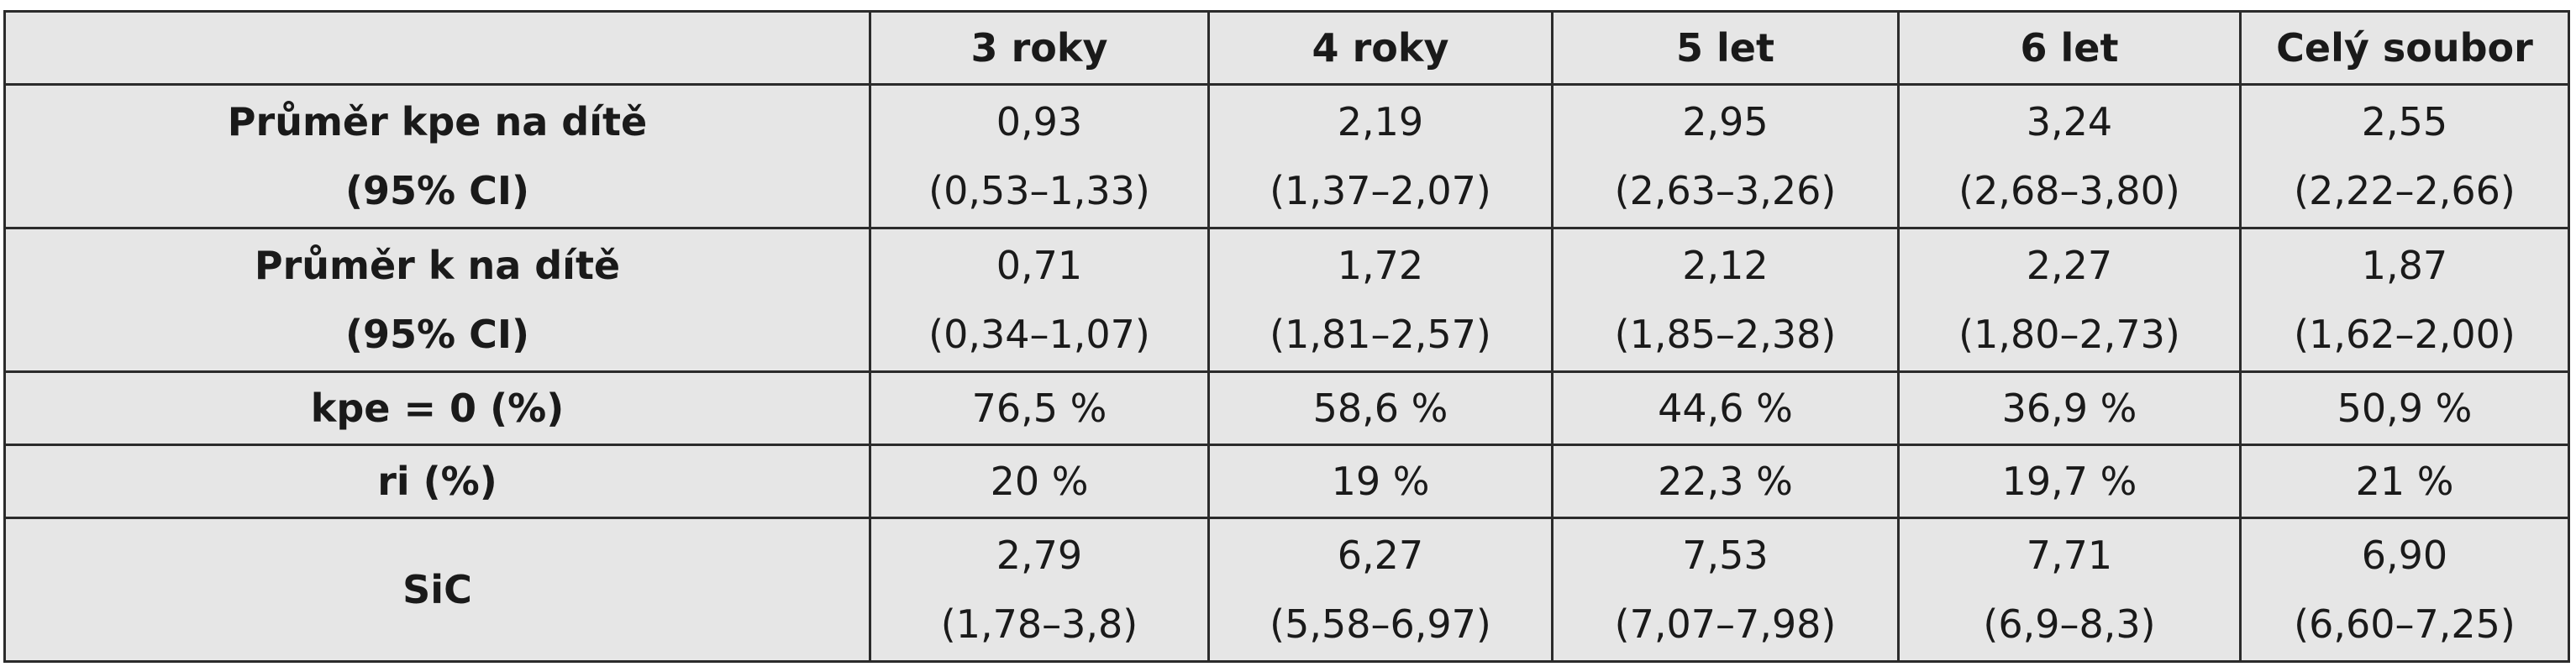 This screenshot has height=672, width=2576. What do you see at coordinates (1380, 624) in the screenshot?
I see `cell-interval: (5,58–6,97)` at bounding box center [1380, 624].